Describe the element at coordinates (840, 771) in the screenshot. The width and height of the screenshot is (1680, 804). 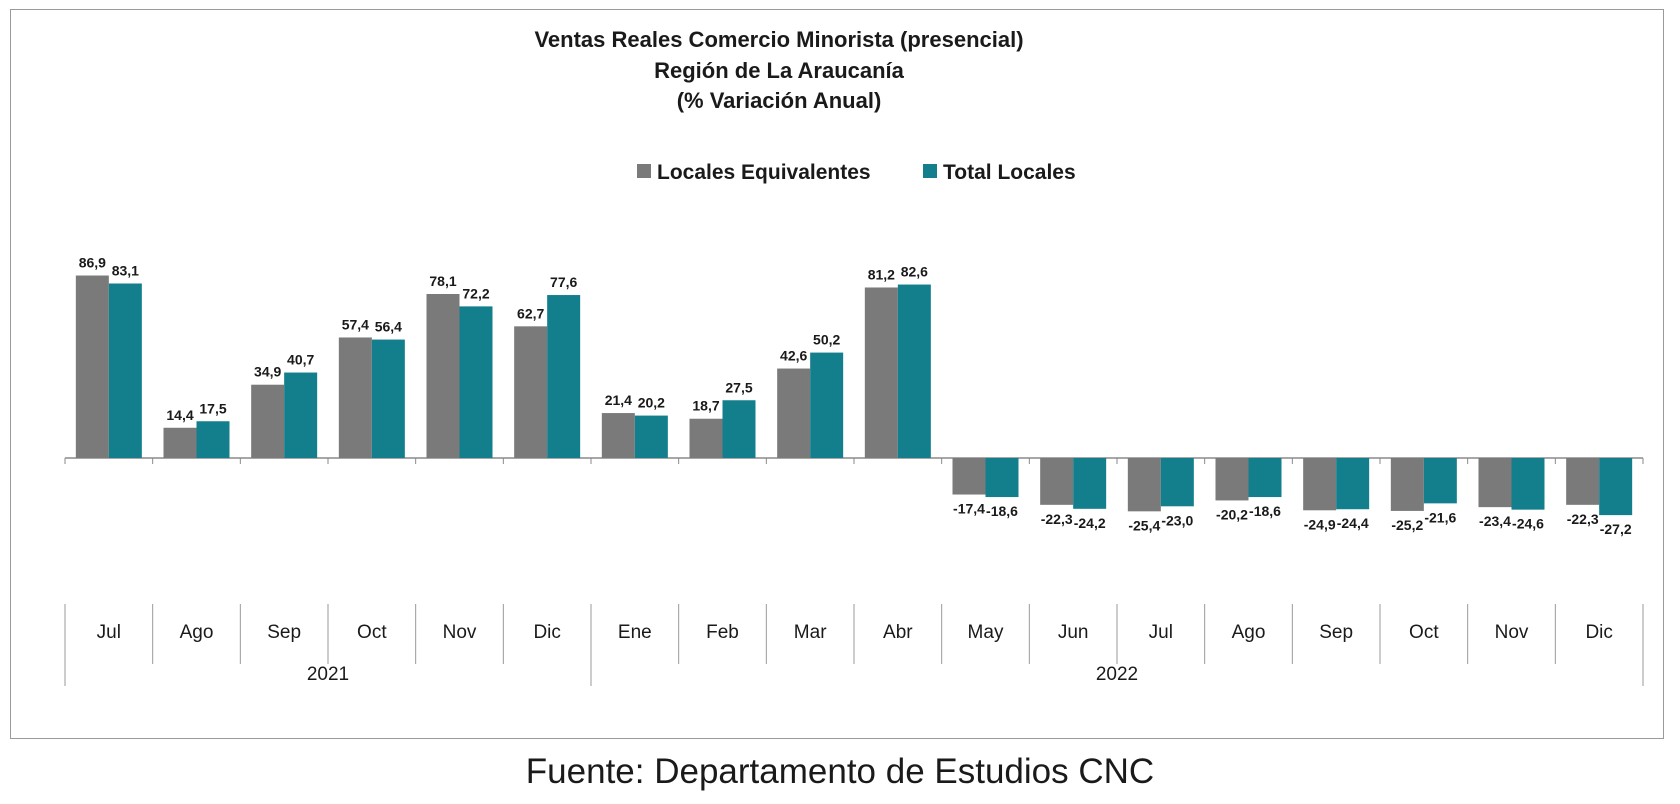
I see `source-caption: Fuente: Departamento de Estudios CNC` at that location.